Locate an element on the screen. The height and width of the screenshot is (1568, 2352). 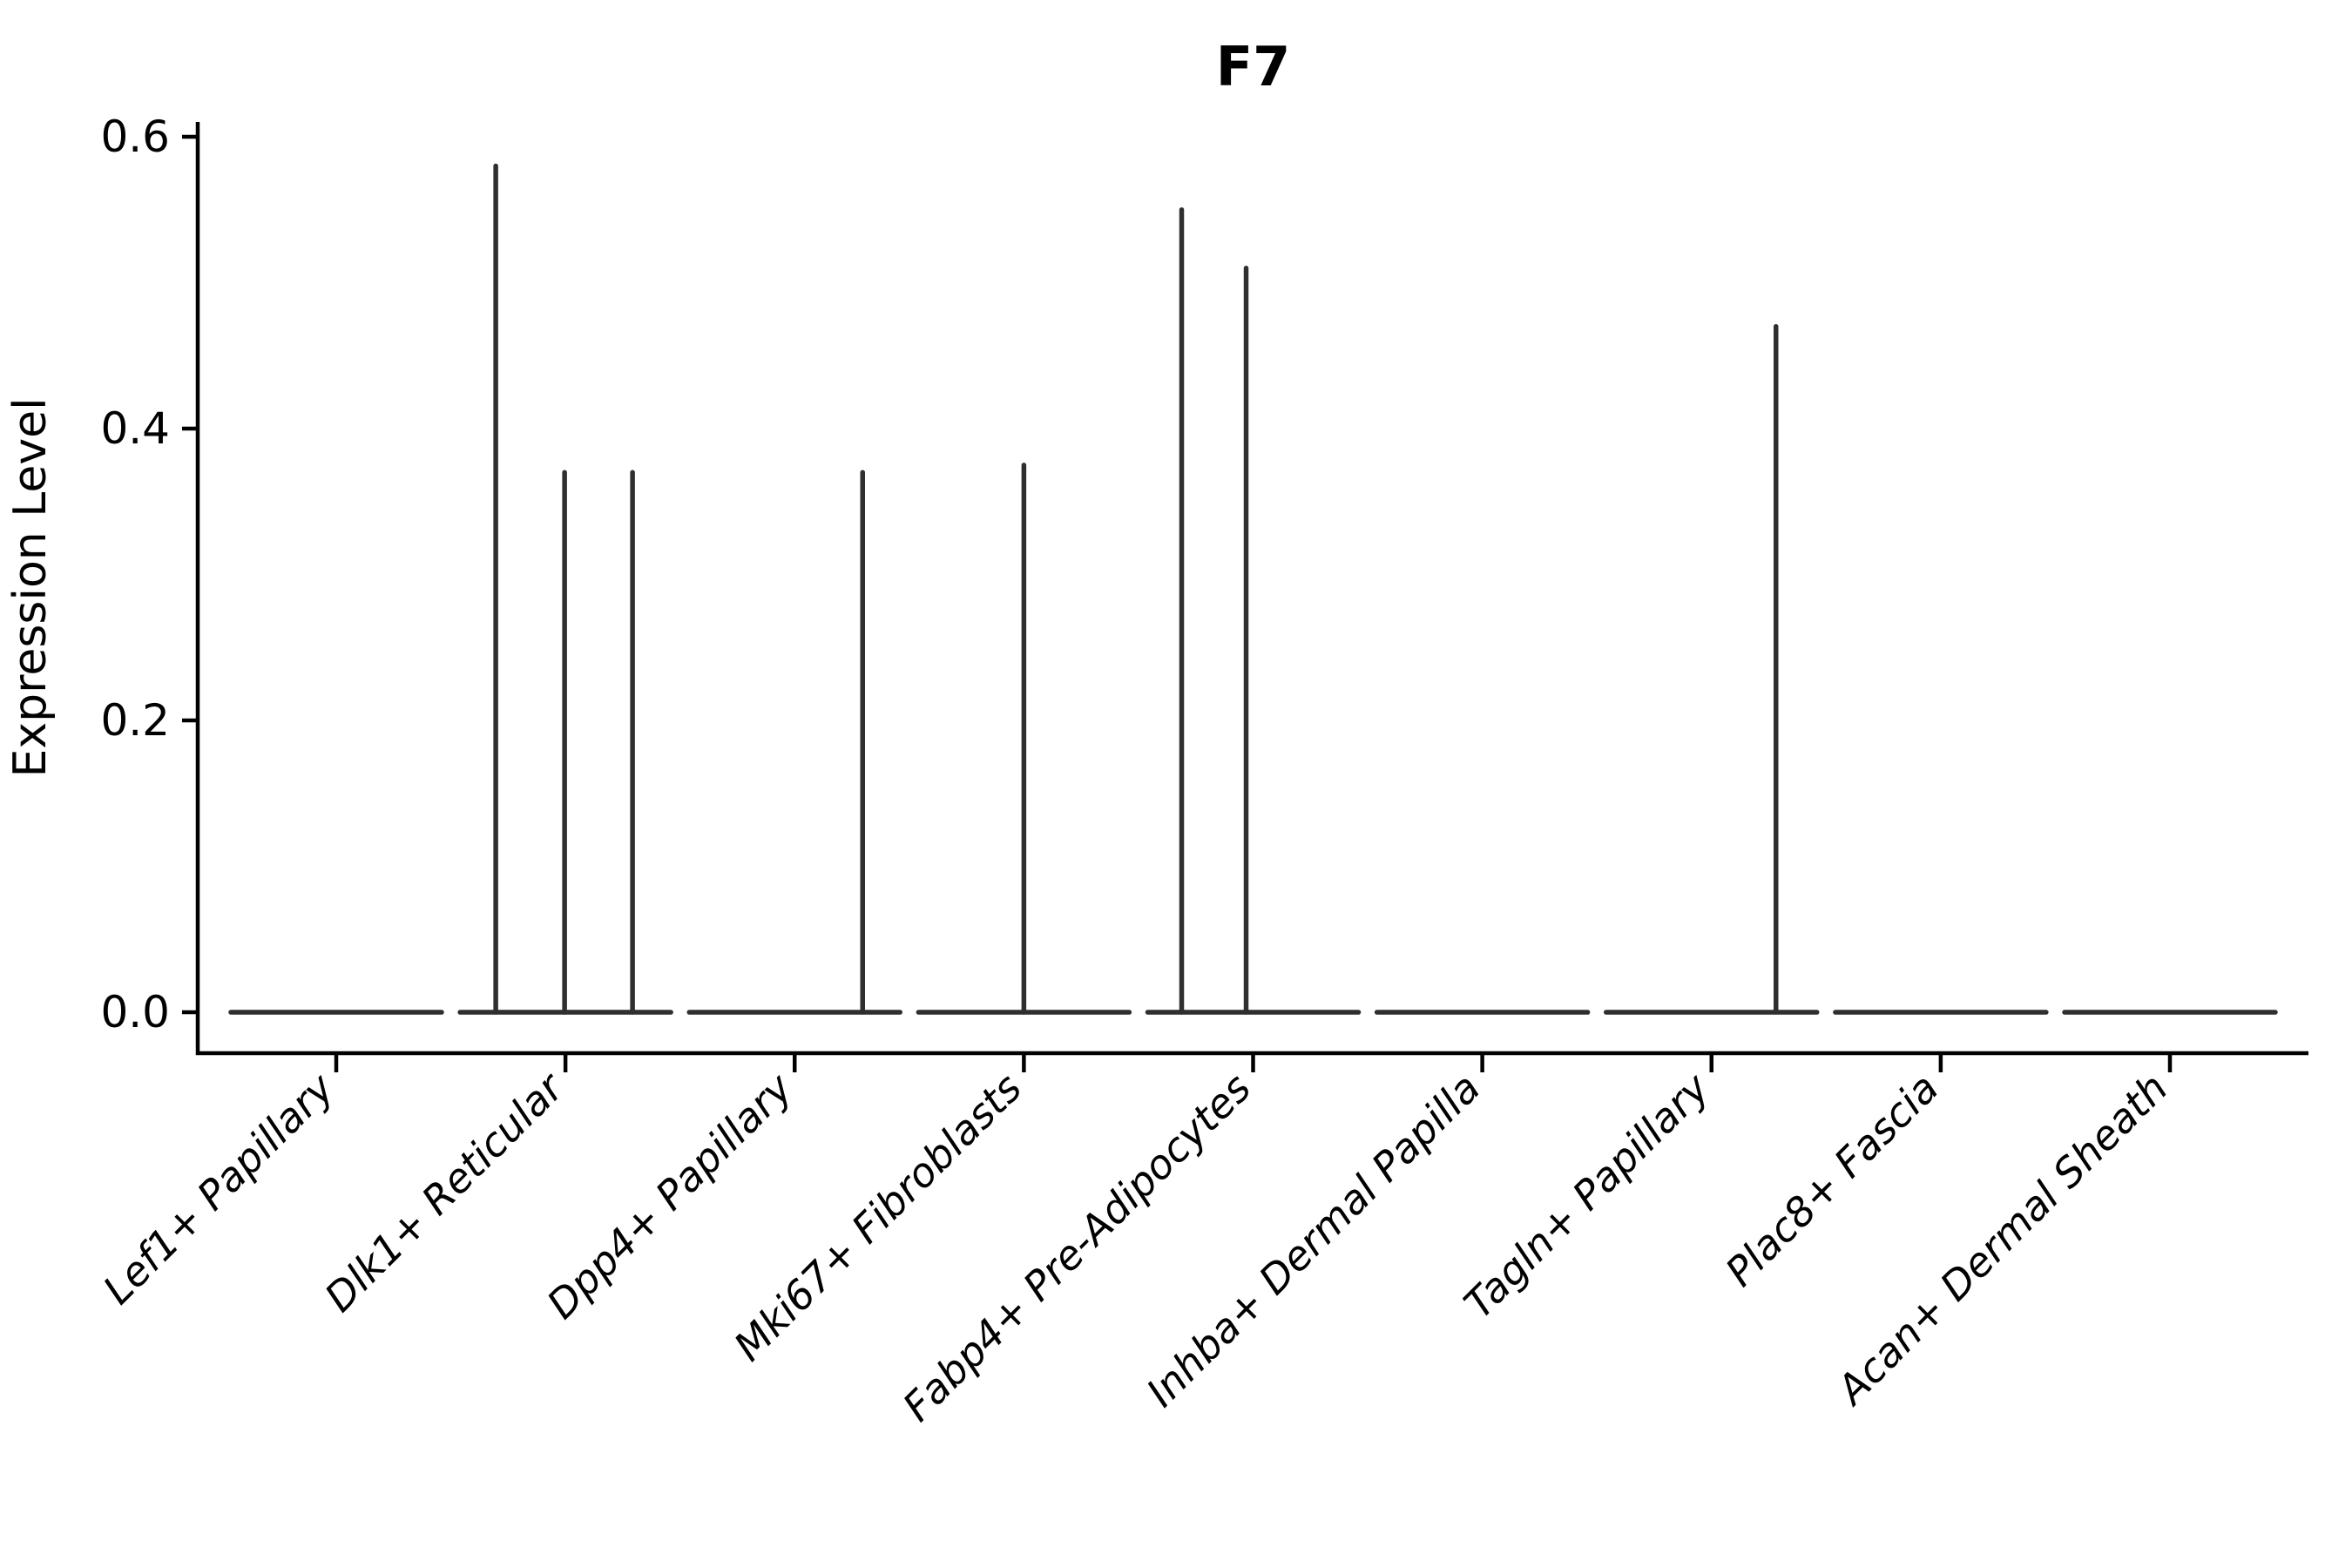
y-tick-label-2: 0.4 is located at coordinates (135, 428).